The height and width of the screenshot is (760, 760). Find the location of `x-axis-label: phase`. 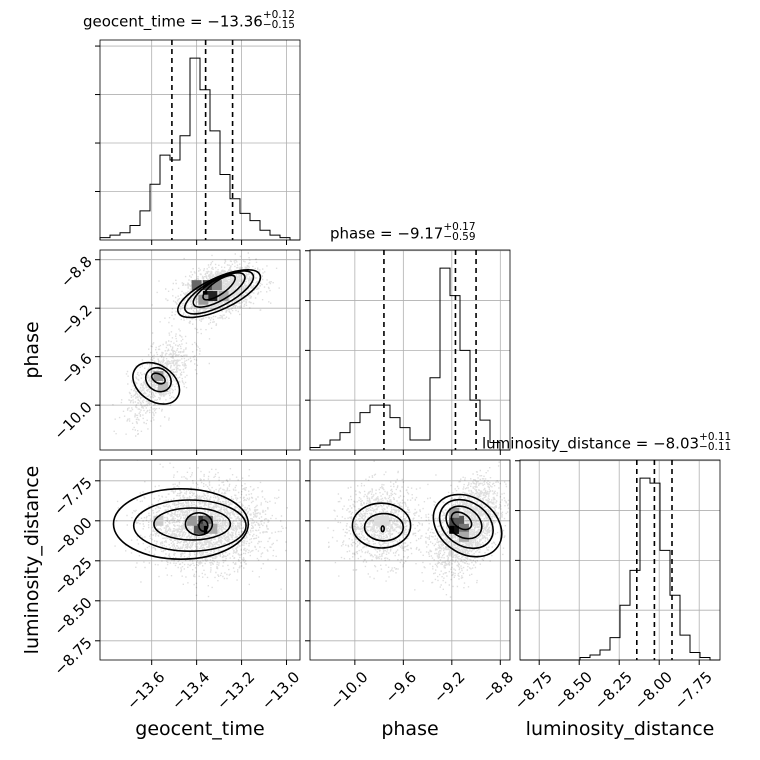

x-axis-label: phase is located at coordinates (409, 729).